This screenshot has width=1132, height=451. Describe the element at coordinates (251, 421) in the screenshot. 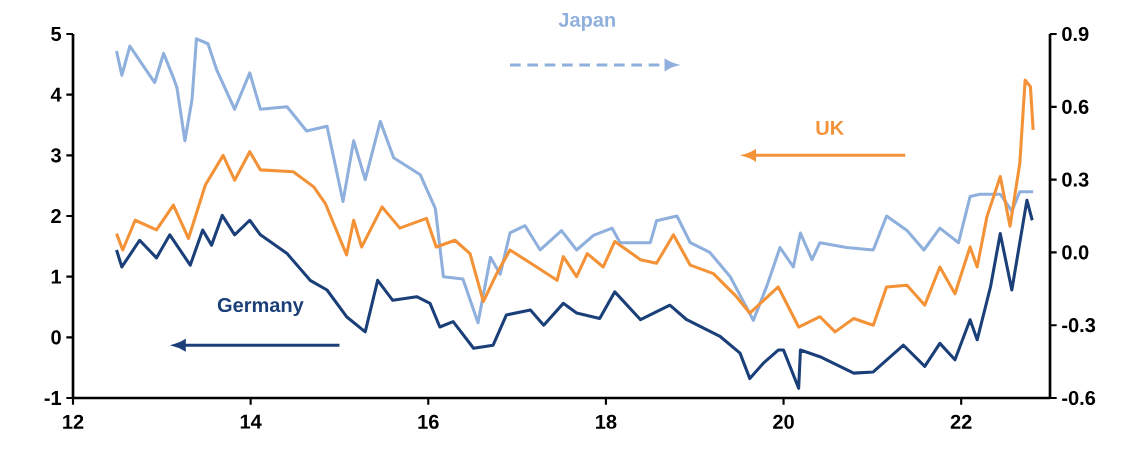

I see `x-tick-label: 14` at that location.